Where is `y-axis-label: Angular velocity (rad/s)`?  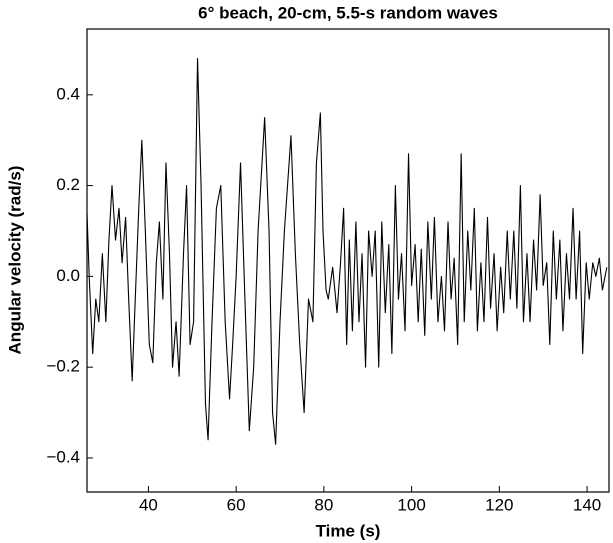 y-axis-label: Angular velocity (rad/s) is located at coordinates (14, 260).